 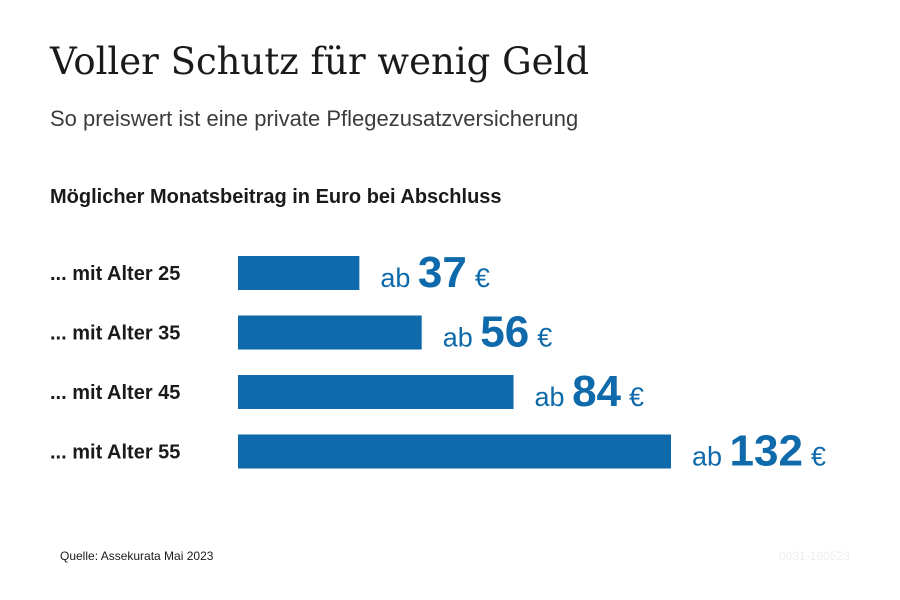 What do you see at coordinates (115, 334) in the screenshot?
I see `category-label: ... mit Alter 35` at bounding box center [115, 334].